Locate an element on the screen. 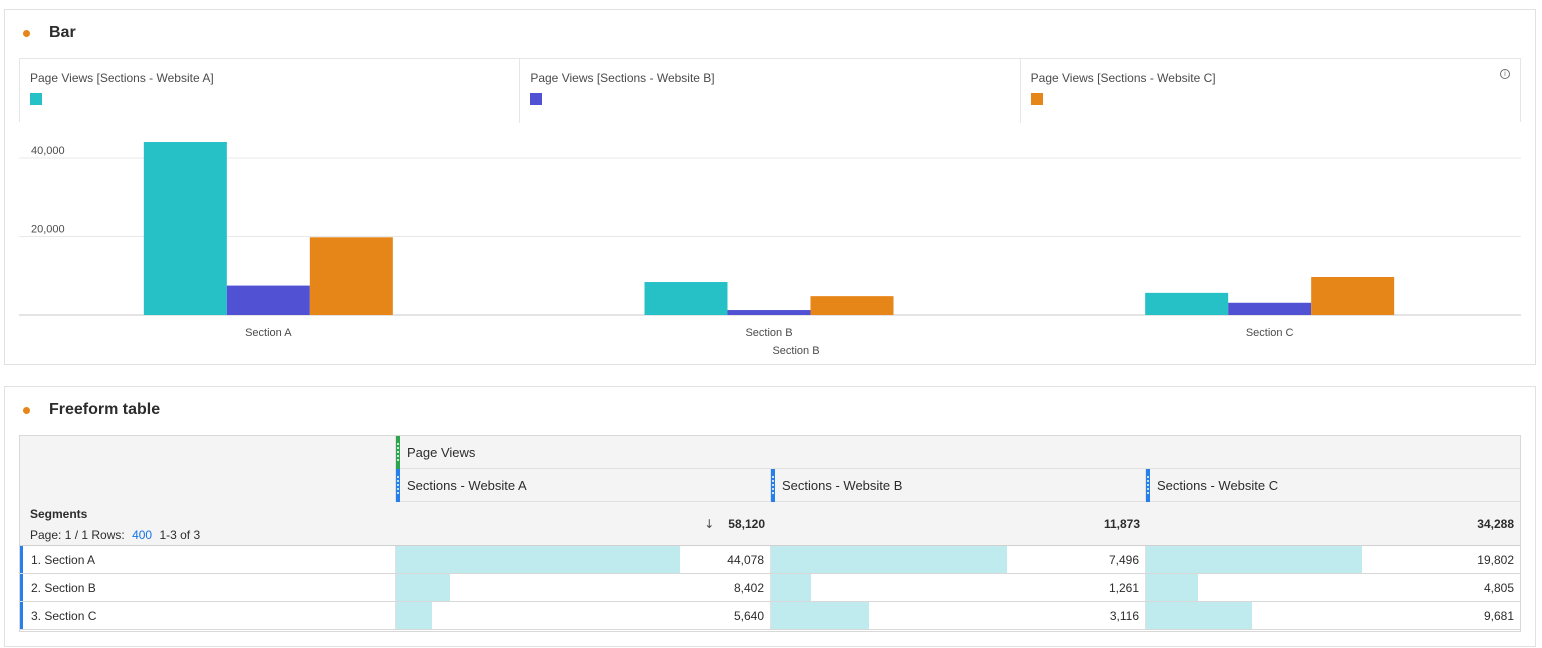  cell-value: 9,681 is located at coordinates (1498, 615).